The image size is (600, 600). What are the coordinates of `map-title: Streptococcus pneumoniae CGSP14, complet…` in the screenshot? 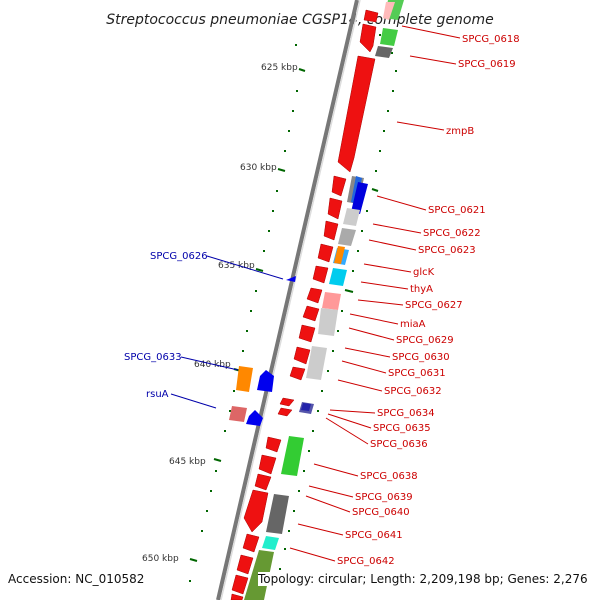 It's located at (300, 20).